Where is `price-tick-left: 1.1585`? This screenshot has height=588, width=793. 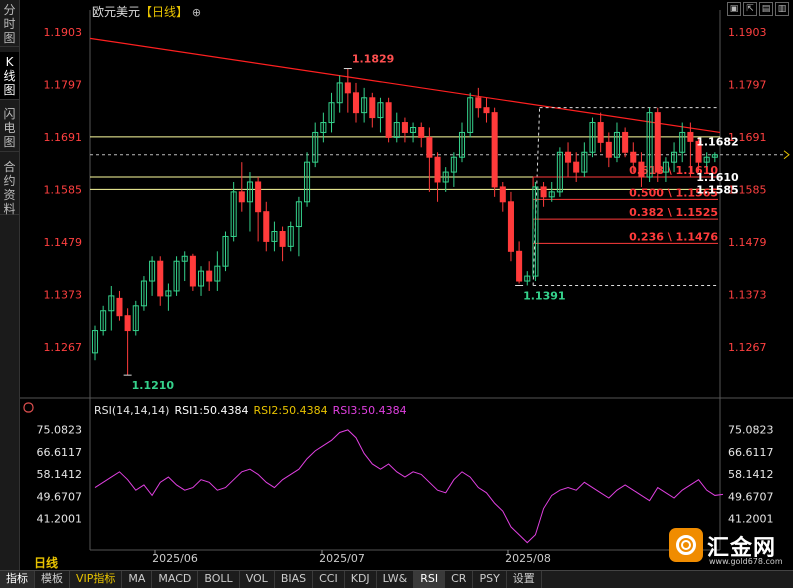 price-tick-left: 1.1585 is located at coordinates (63, 189).